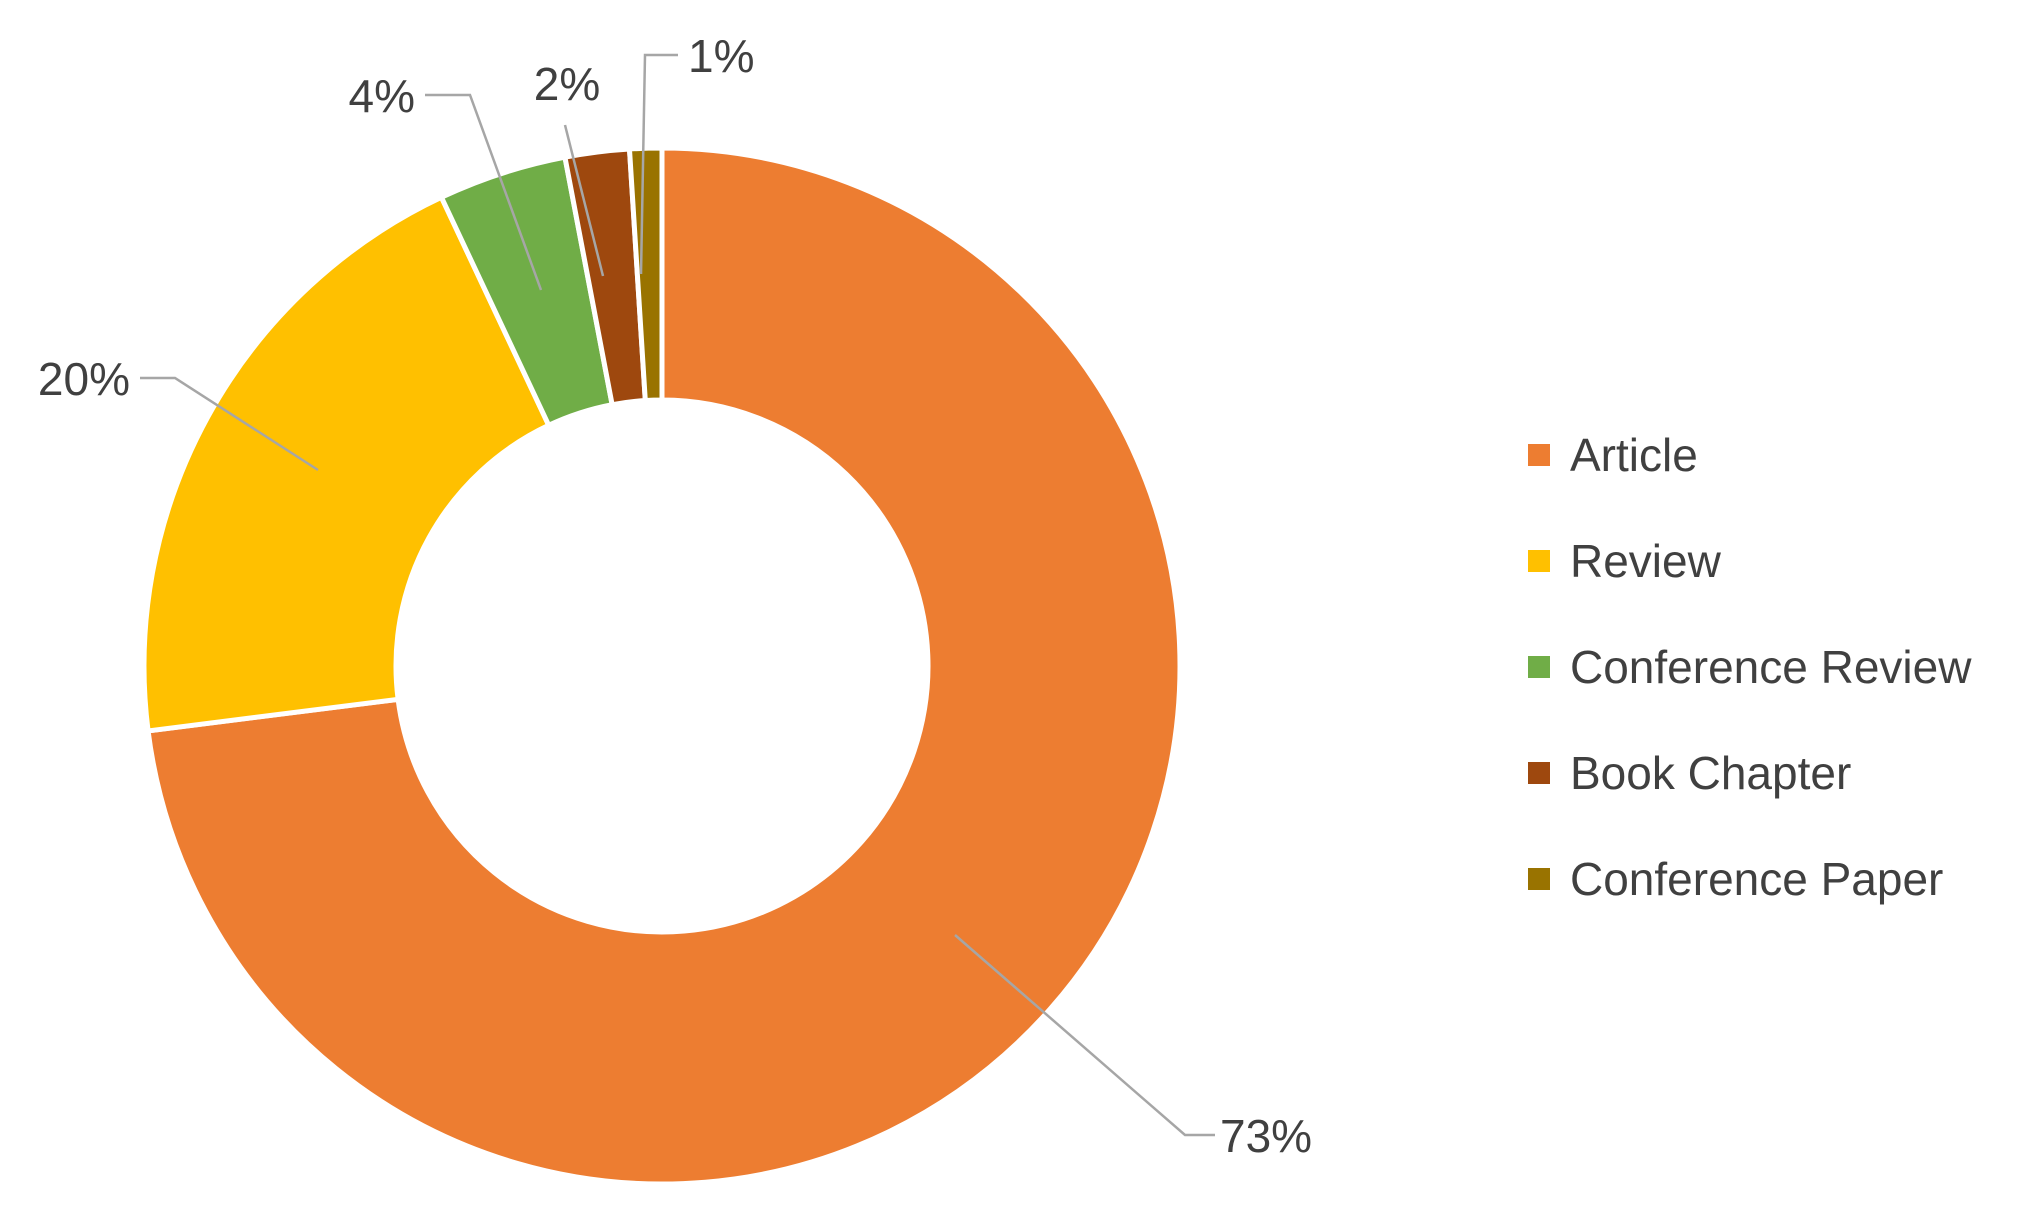  Describe the element at coordinates (1539, 561) in the screenshot. I see `legend-swatch-review` at that location.